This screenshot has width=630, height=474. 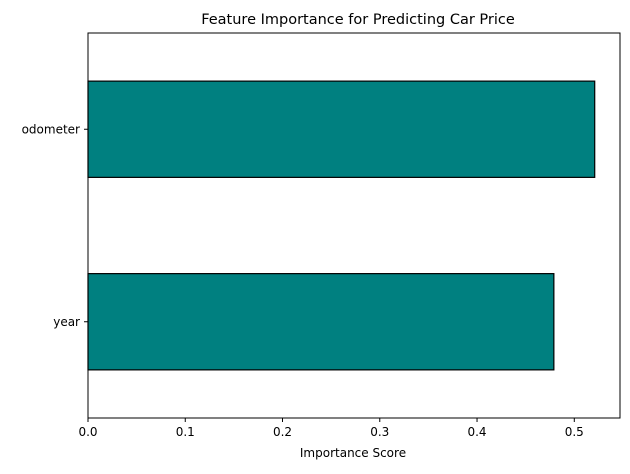 I want to click on x-tick-label: 0.1, so click(x=185, y=432).